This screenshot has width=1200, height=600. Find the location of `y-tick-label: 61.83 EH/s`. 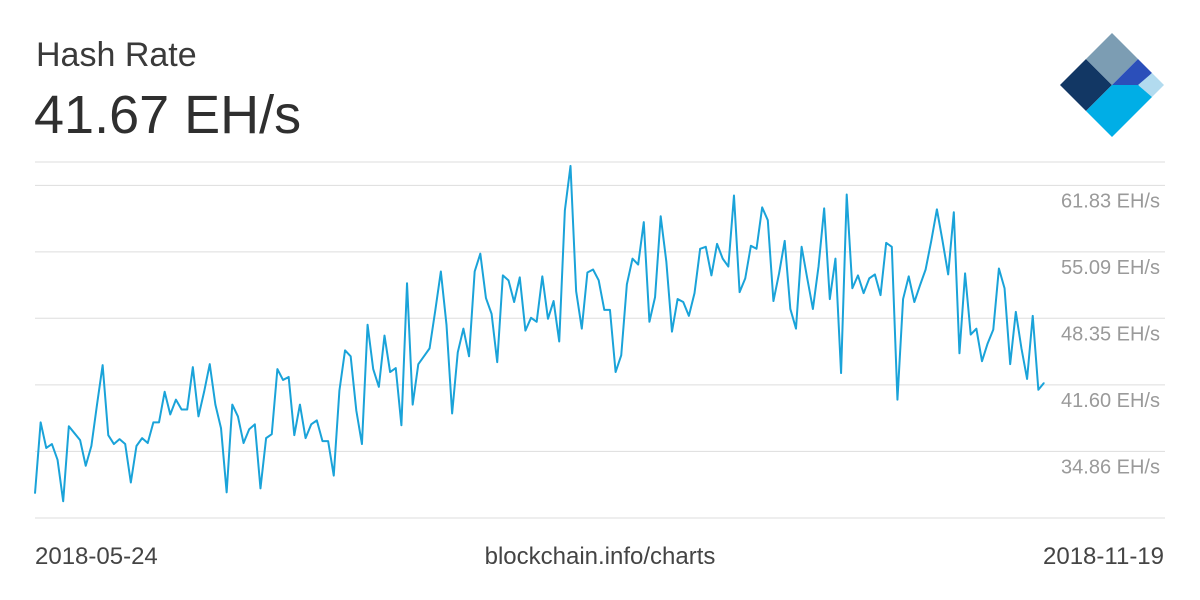

y-tick-label: 61.83 EH/s is located at coordinates (1110, 201).